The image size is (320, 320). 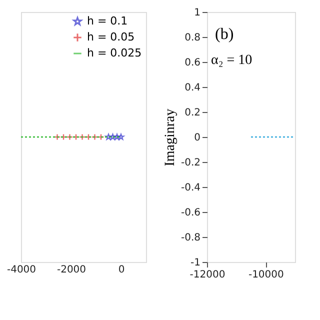 I want to click on legend-label: h = 0.1, so click(x=107, y=21).